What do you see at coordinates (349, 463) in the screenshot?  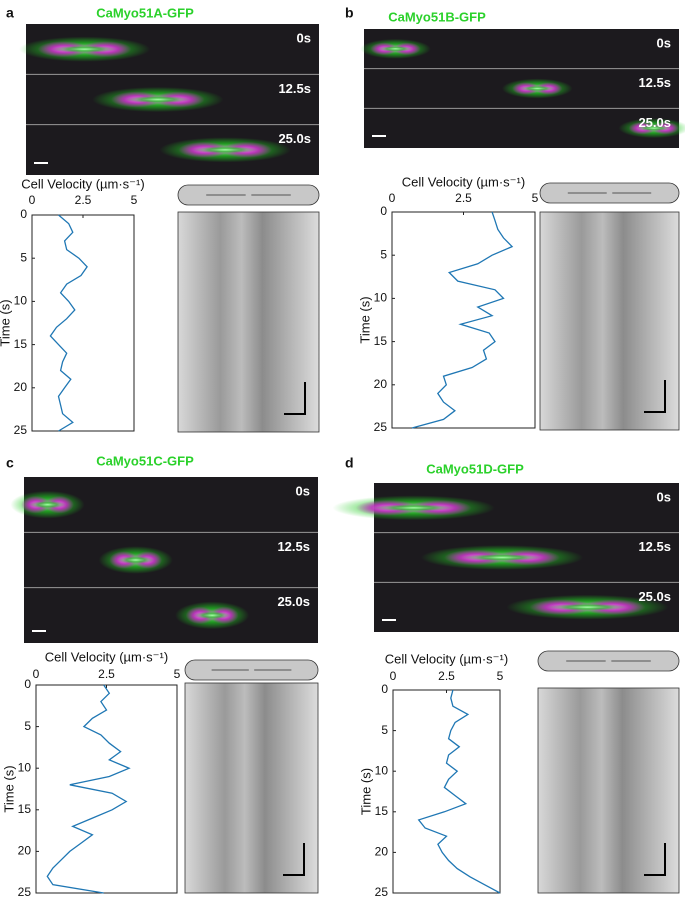 I see `panel-label: d` at bounding box center [349, 463].